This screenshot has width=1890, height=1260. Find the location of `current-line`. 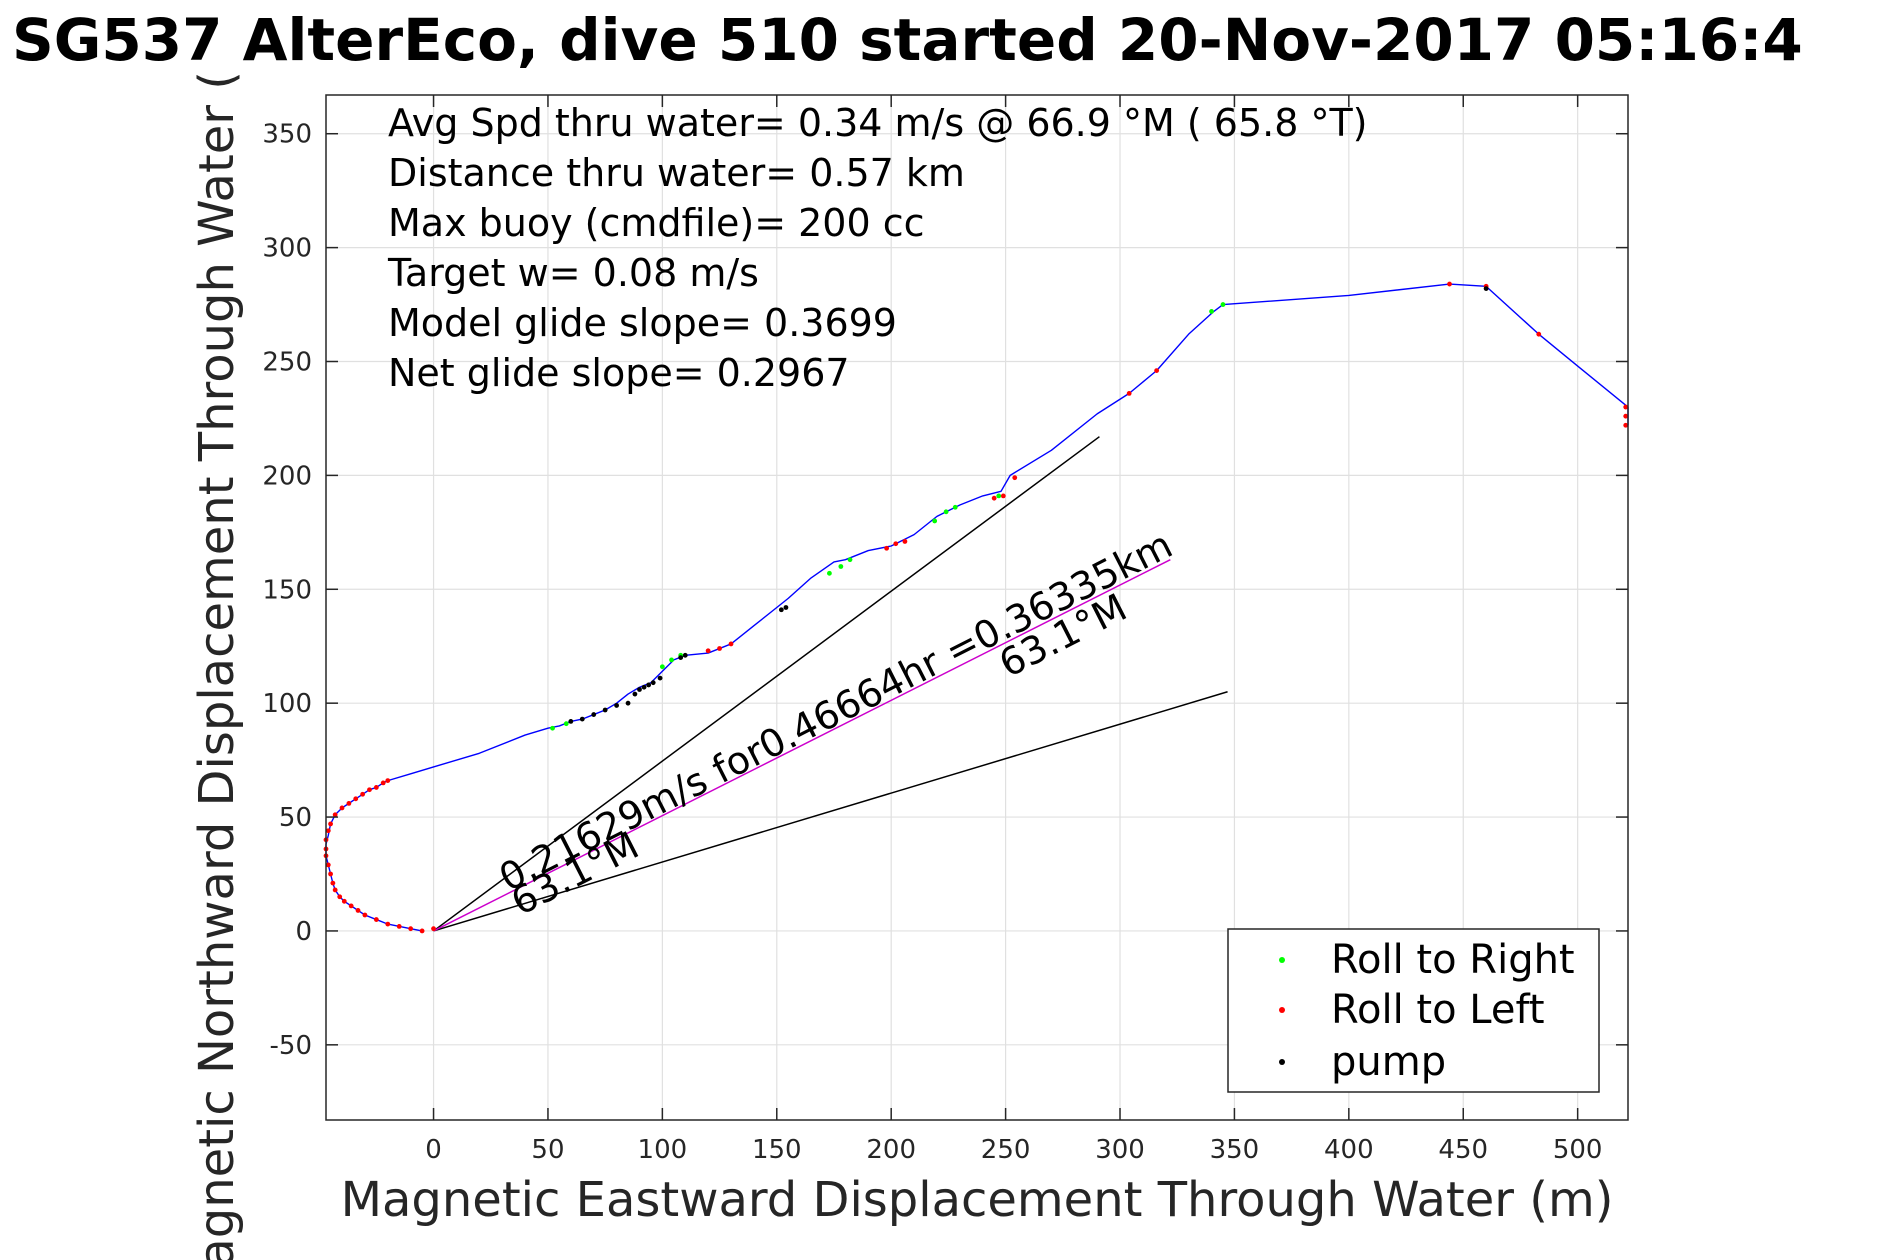

current-line is located at coordinates (802, 745).